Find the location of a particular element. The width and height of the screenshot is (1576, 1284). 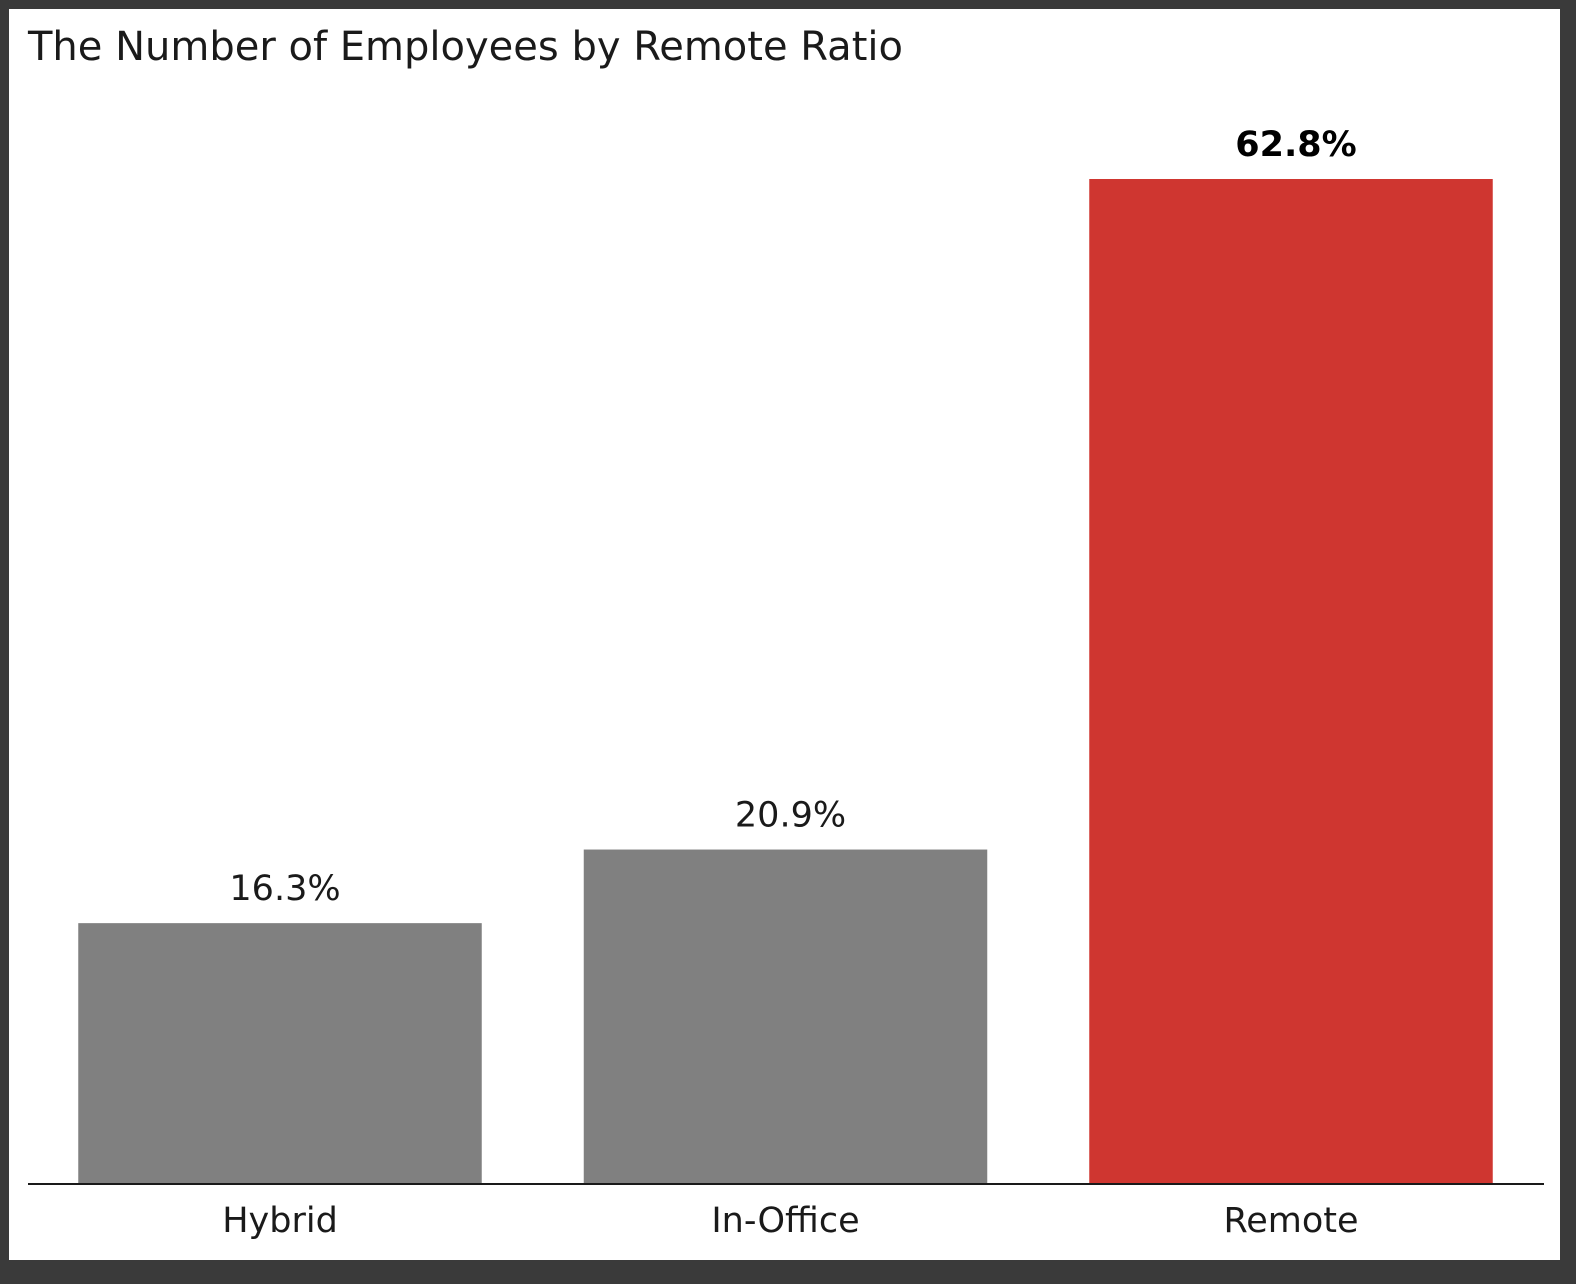

value-label-hybrid: 16.3% is located at coordinates (284, 889).